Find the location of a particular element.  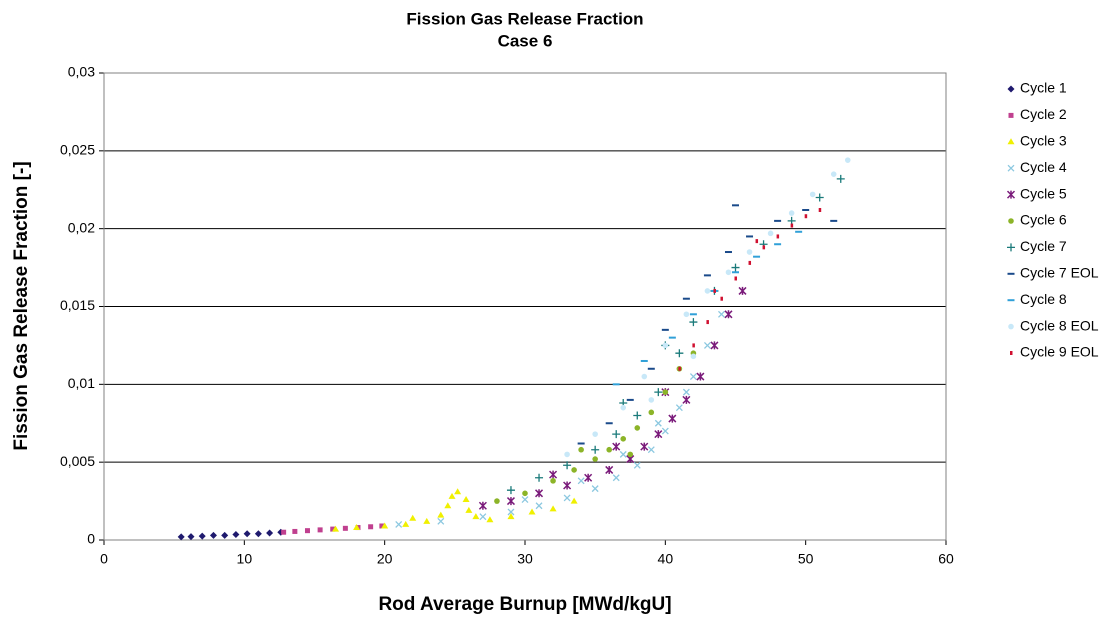

legend-label: Cycle 2 is located at coordinates (1043, 114).